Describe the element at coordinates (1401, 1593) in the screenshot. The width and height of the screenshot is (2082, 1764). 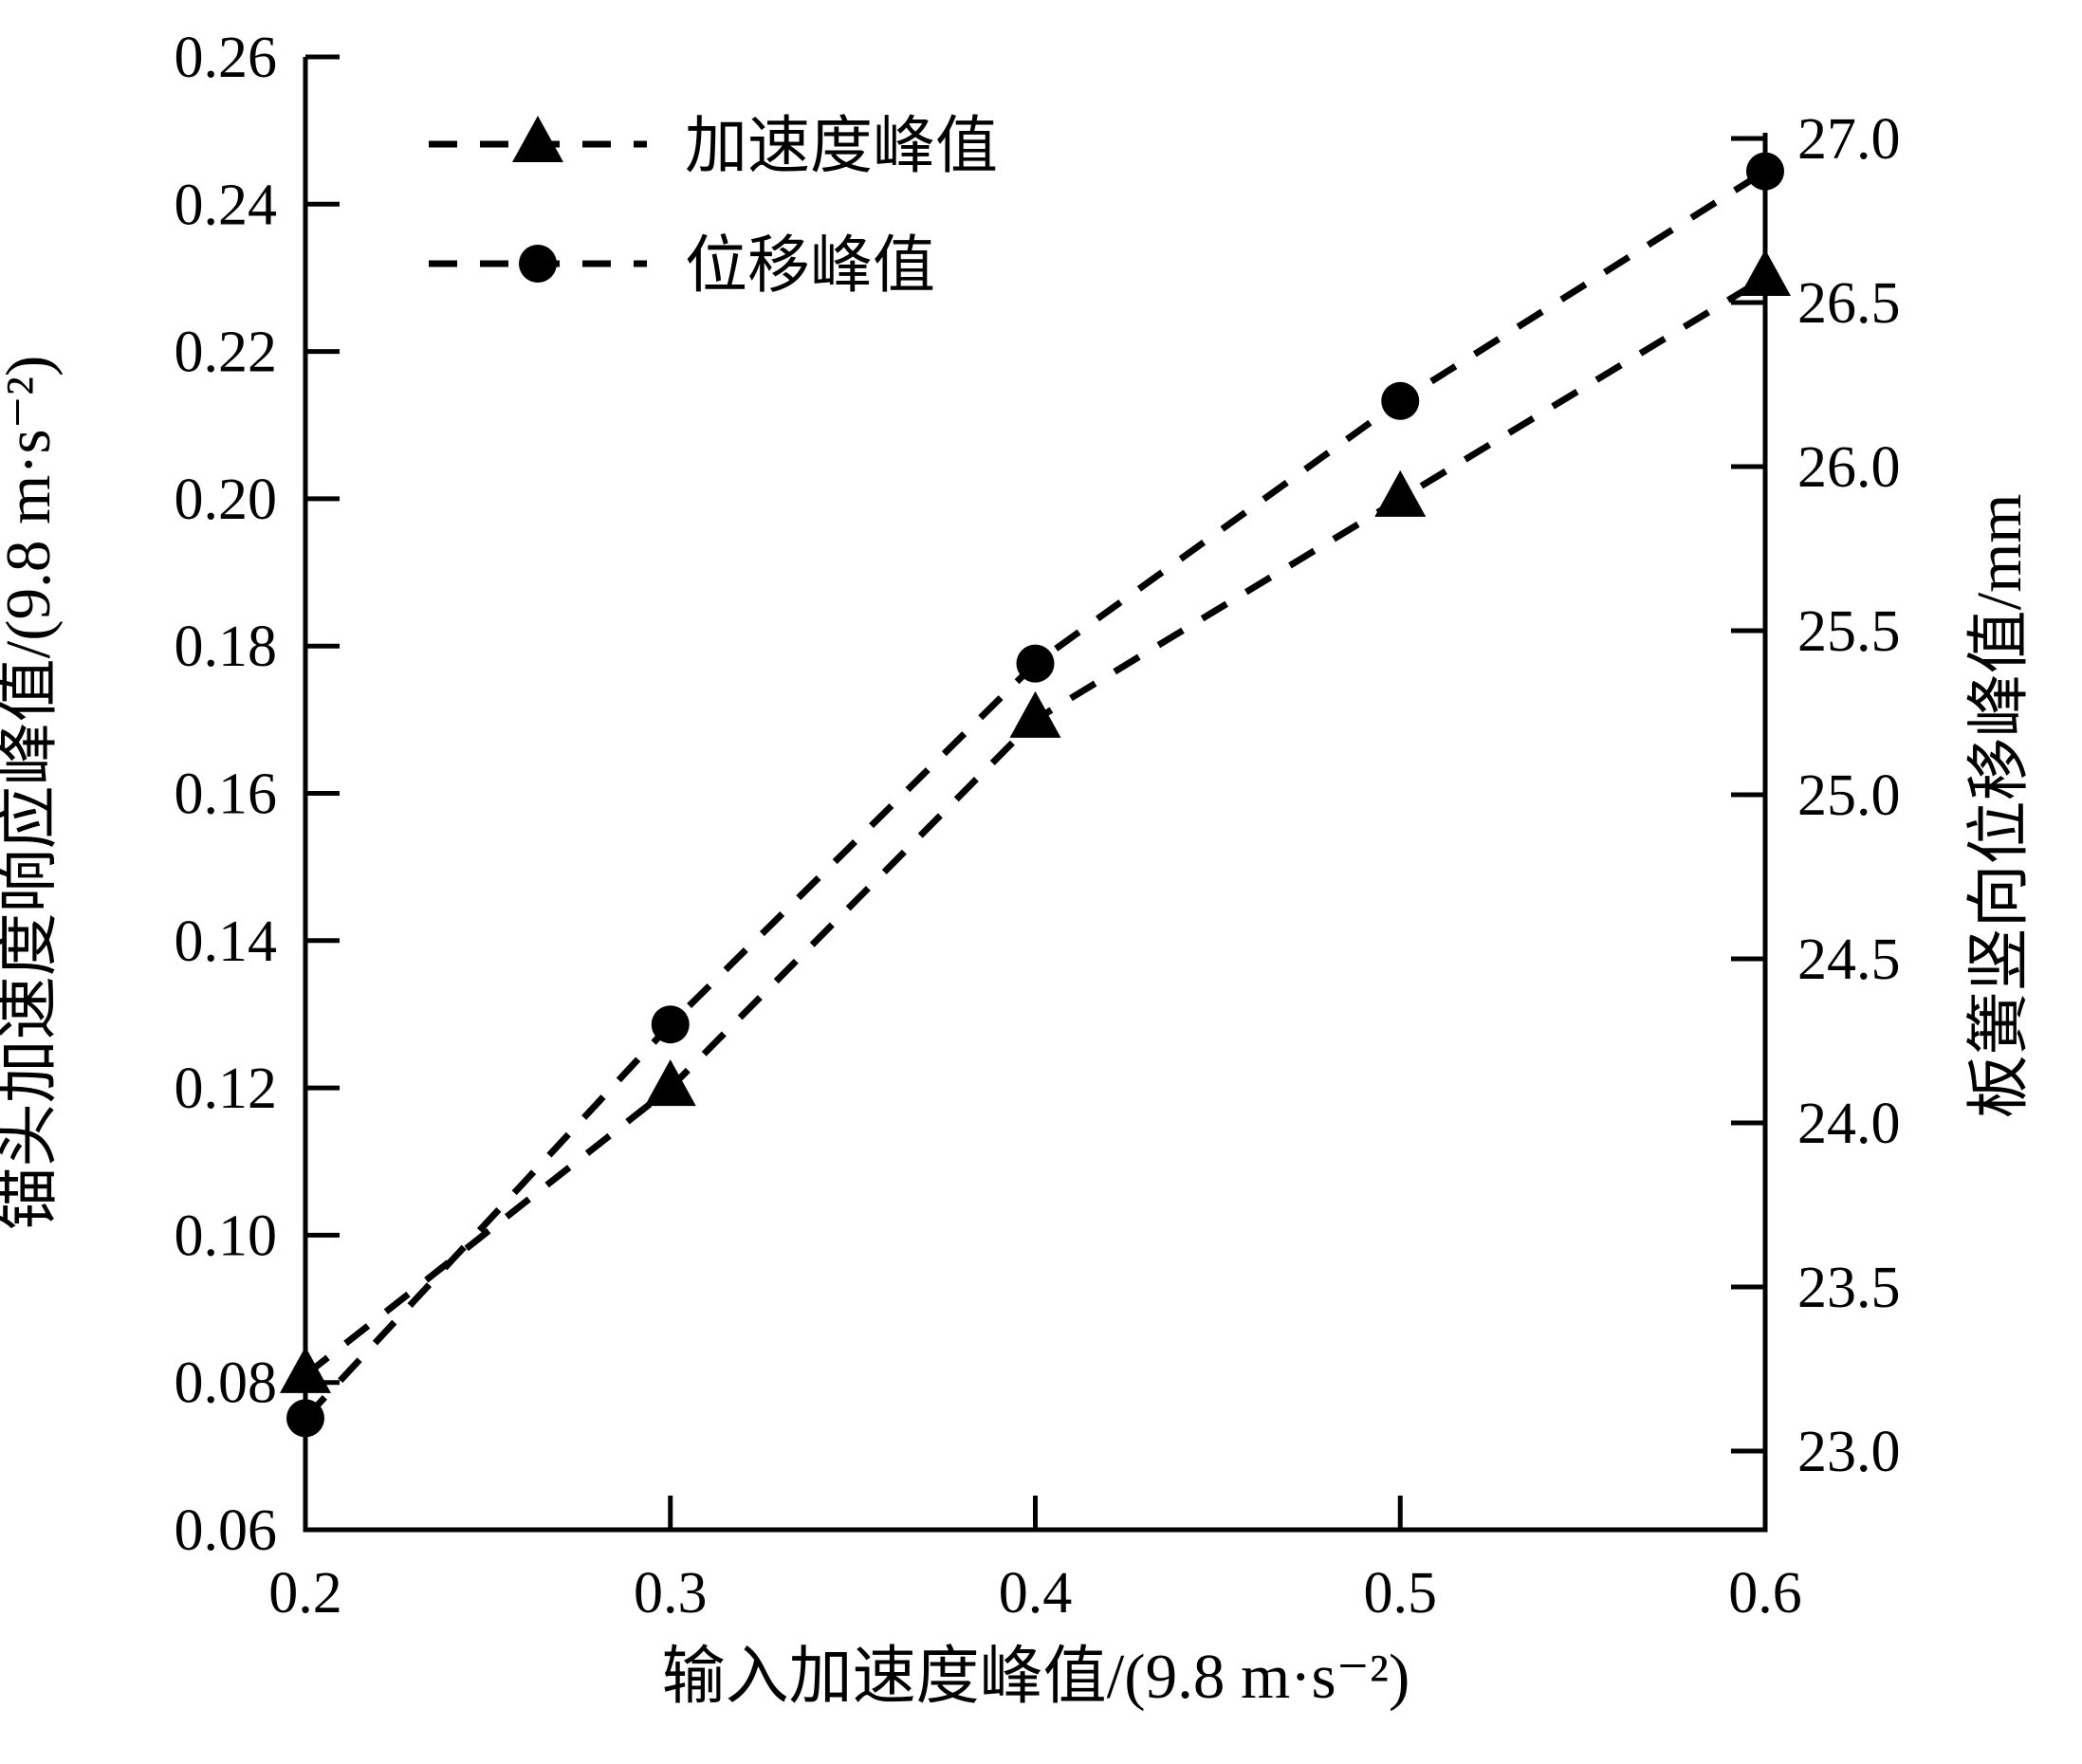
I see `x-axis-tick-label: 0.5` at that location.